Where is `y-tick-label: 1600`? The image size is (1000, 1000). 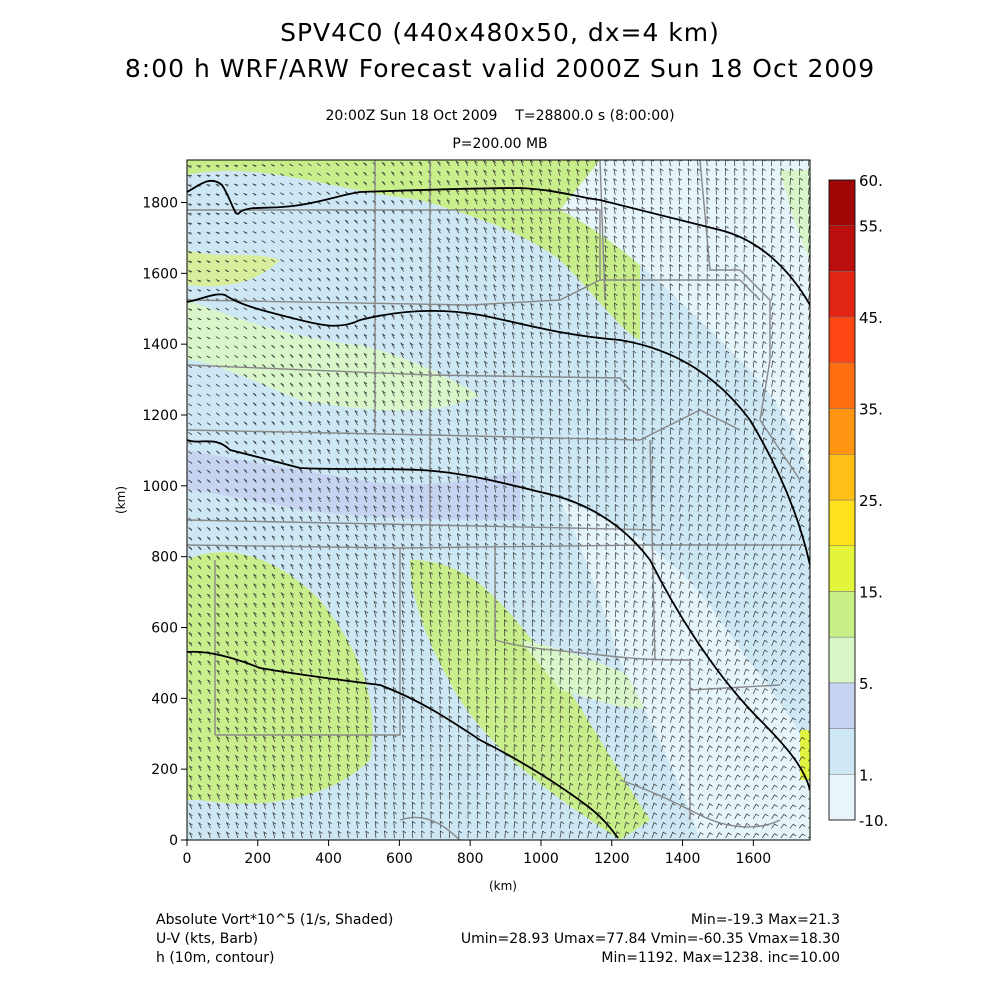
y-tick-label: 1600 is located at coordinates (160, 274).